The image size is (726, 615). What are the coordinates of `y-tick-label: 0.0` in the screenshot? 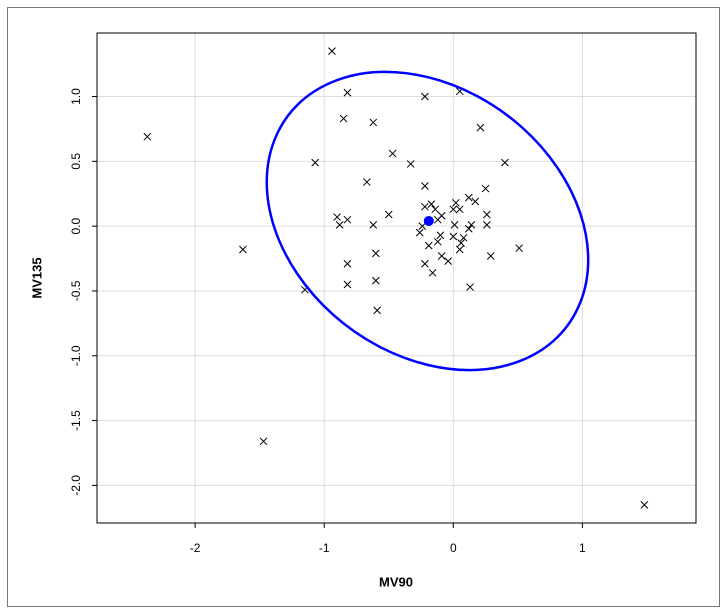 It's located at (76, 225).